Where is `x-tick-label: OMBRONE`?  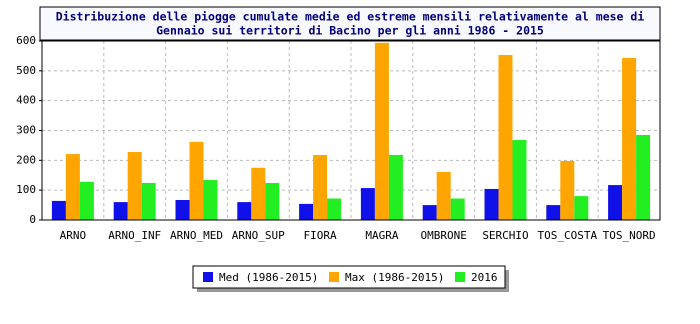
x-tick-label: OMBRONE is located at coordinates (444, 235).